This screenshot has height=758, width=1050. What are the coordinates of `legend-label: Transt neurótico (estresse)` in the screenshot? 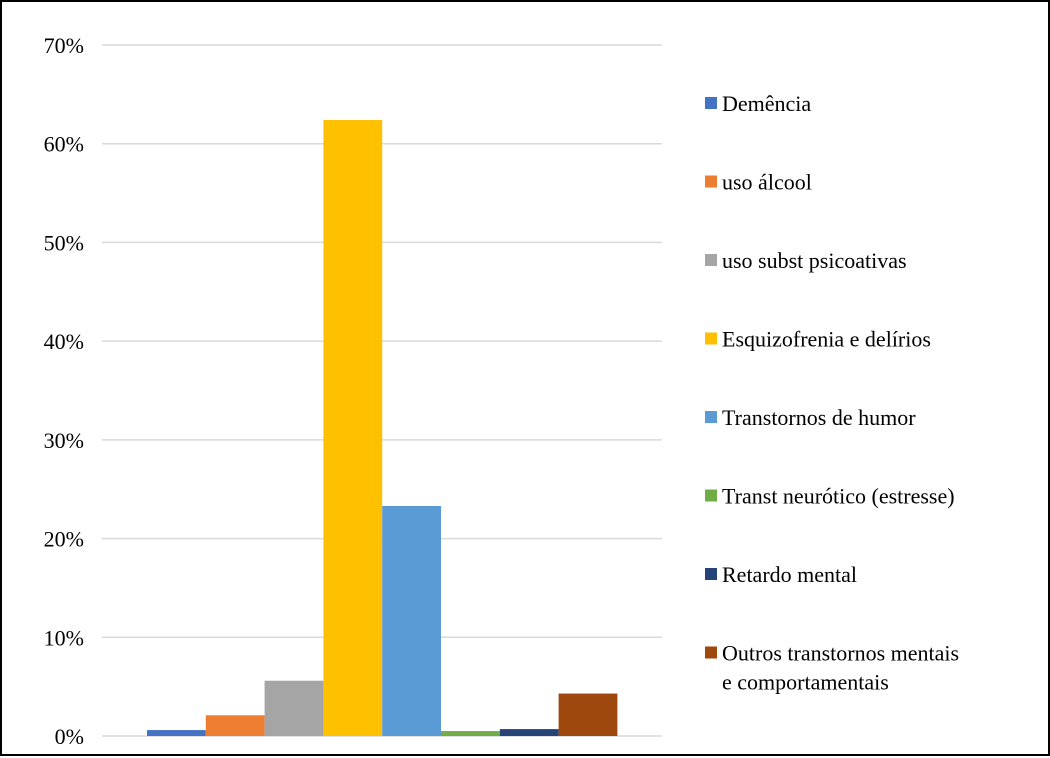 It's located at (838, 496).